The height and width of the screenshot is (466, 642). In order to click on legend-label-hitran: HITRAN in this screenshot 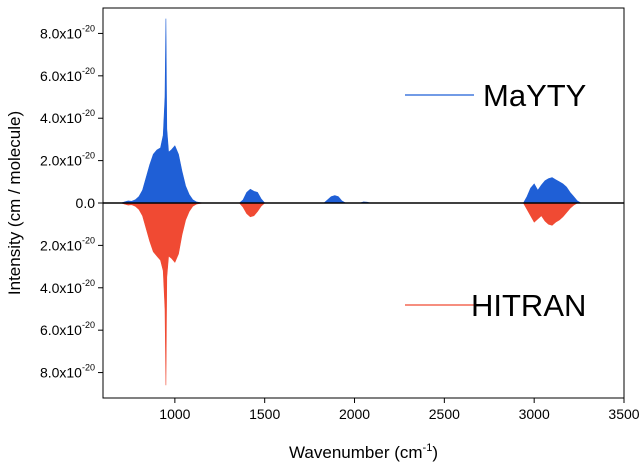, I will do `click(528, 305)`.